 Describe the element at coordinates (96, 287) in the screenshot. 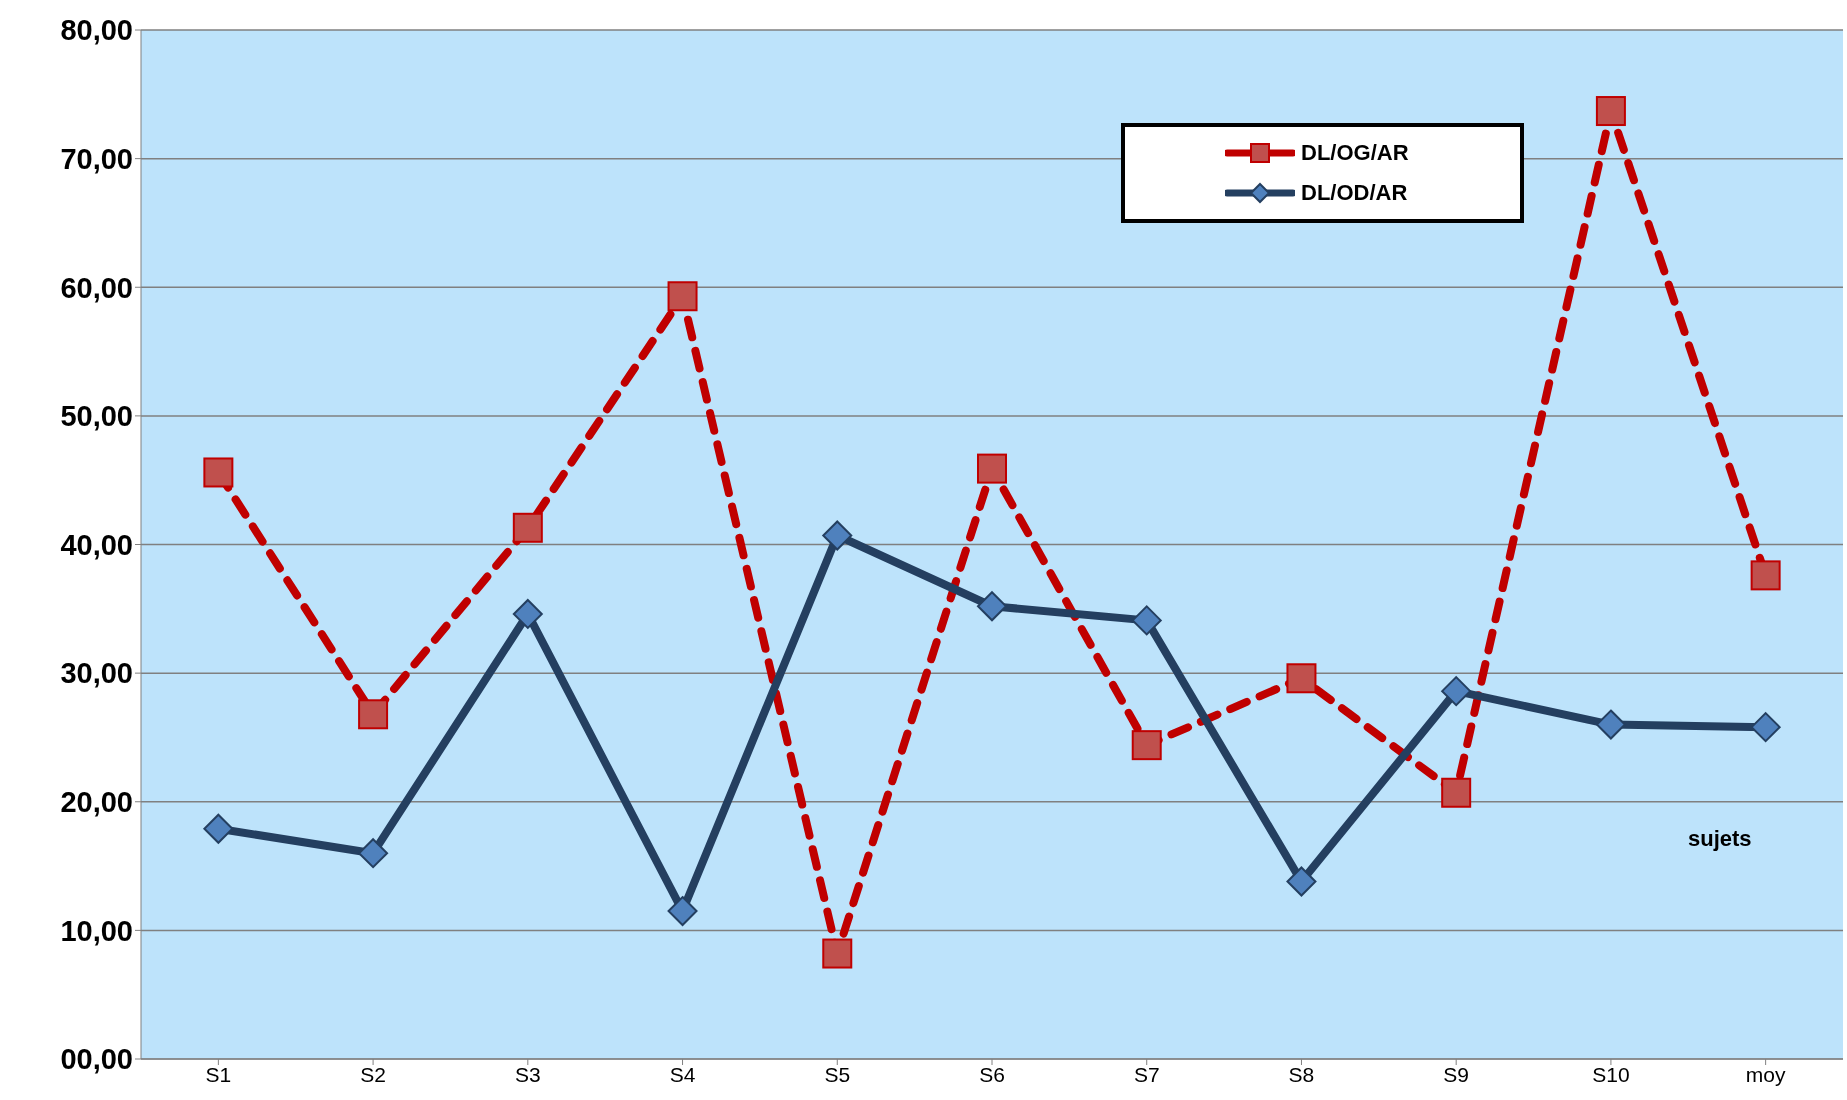

I see `y-tick-label: 60,00` at that location.